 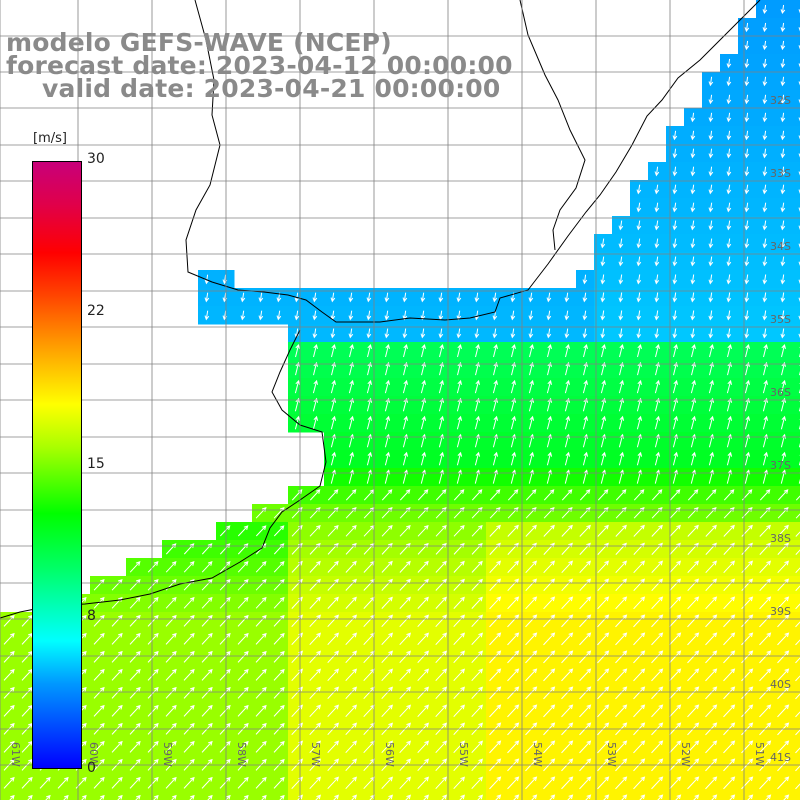 I want to click on lat-label: 34S, so click(x=780, y=246).